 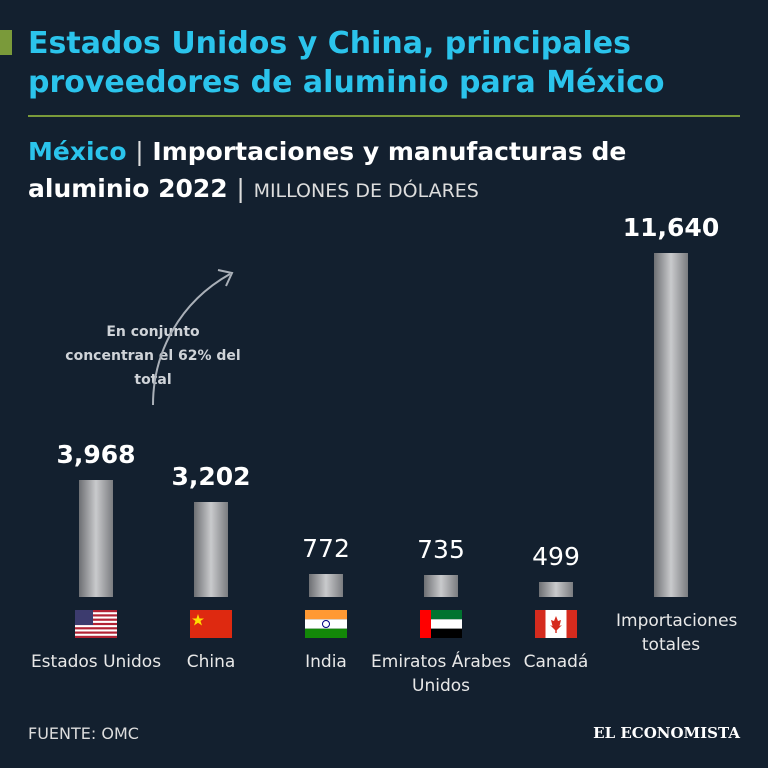 I want to click on flag-canada, so click(x=556, y=624).